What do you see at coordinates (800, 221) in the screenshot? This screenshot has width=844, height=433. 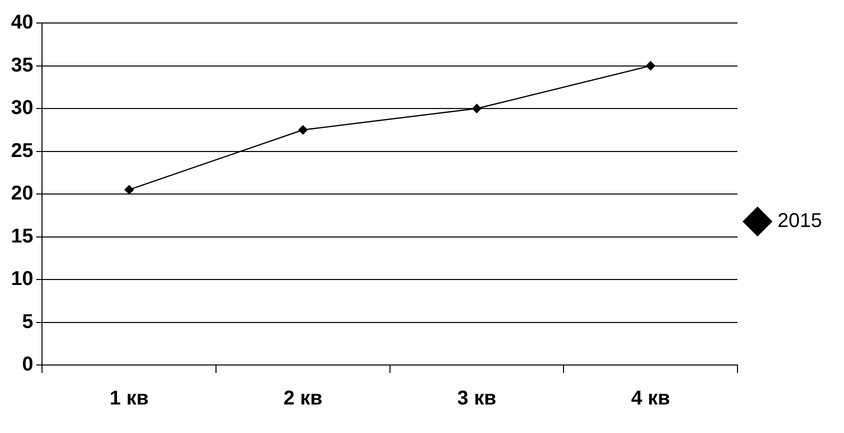 I see `legend-label: 2015` at bounding box center [800, 221].